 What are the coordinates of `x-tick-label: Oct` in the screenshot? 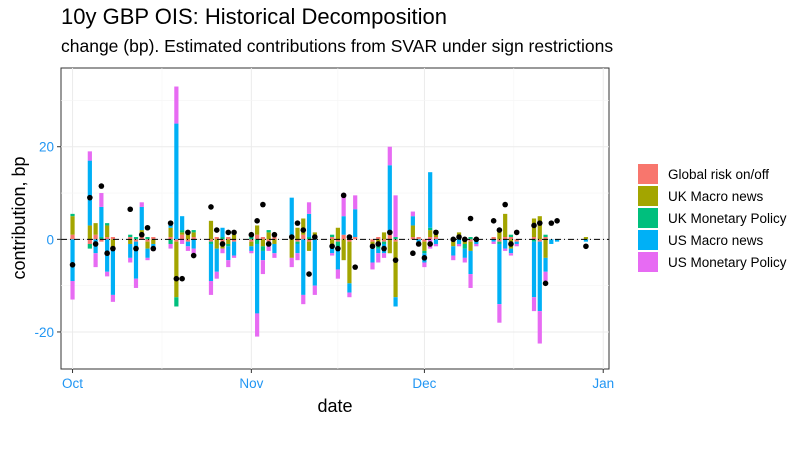 It's located at (72, 383).